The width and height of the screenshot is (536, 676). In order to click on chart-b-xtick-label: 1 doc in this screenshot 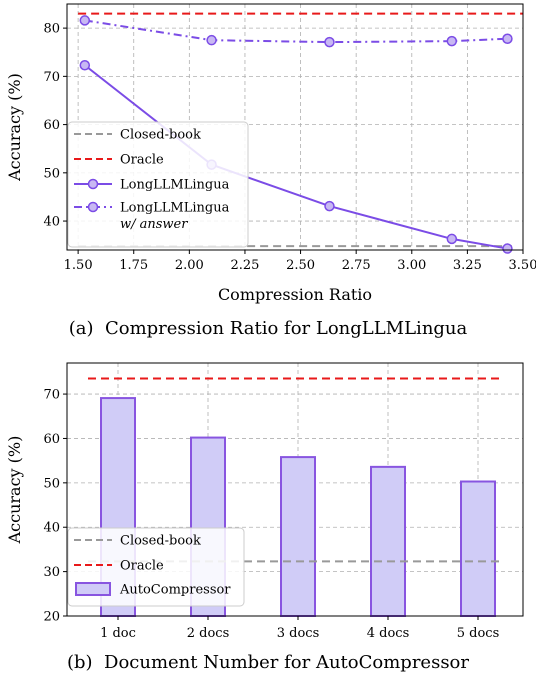, I will do `click(118, 633)`.